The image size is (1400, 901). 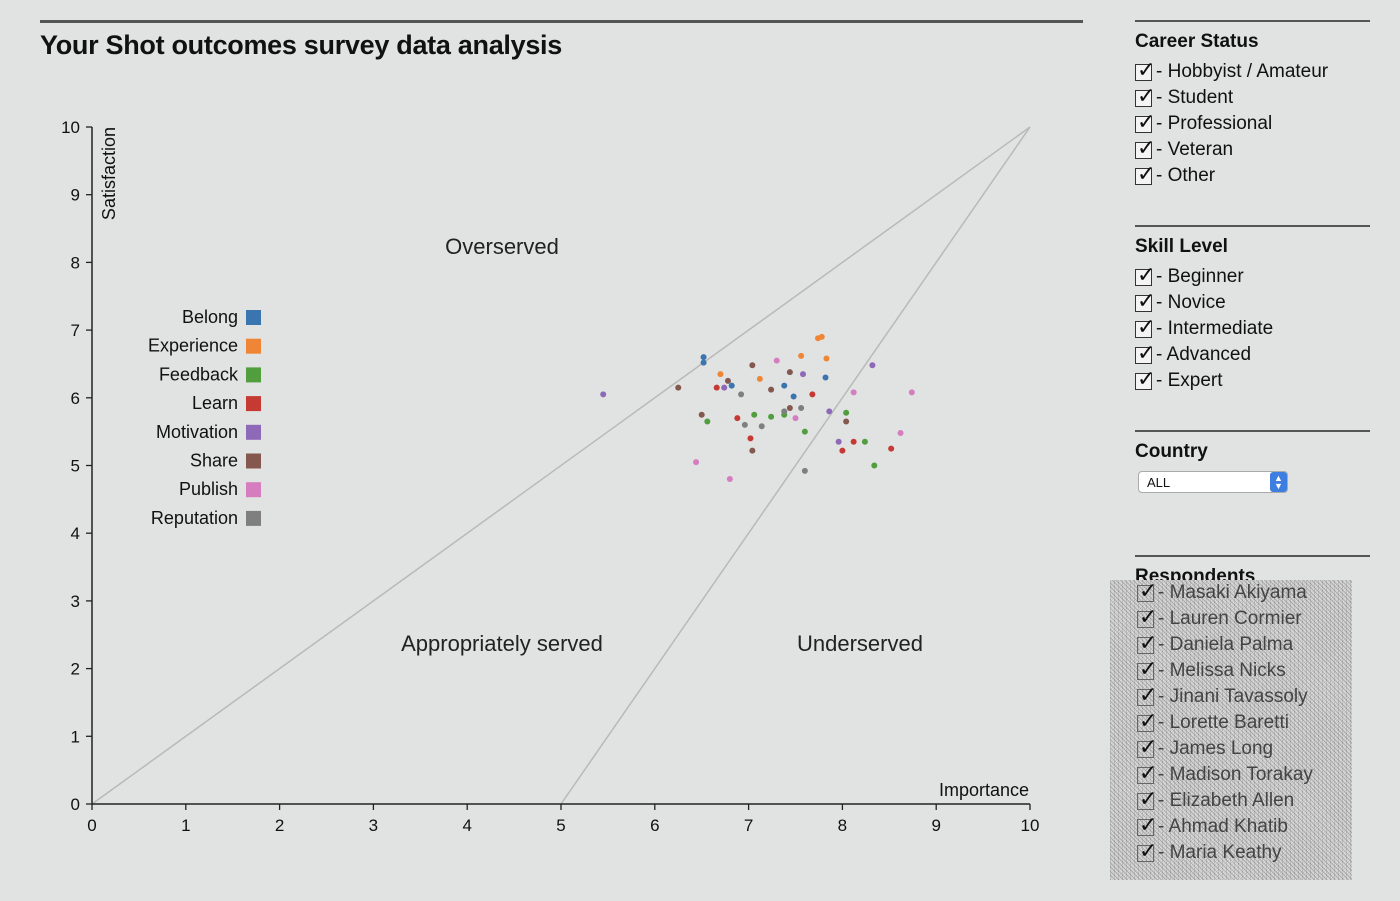 I want to click on x-axis-label: Importance, so click(x=984, y=790).